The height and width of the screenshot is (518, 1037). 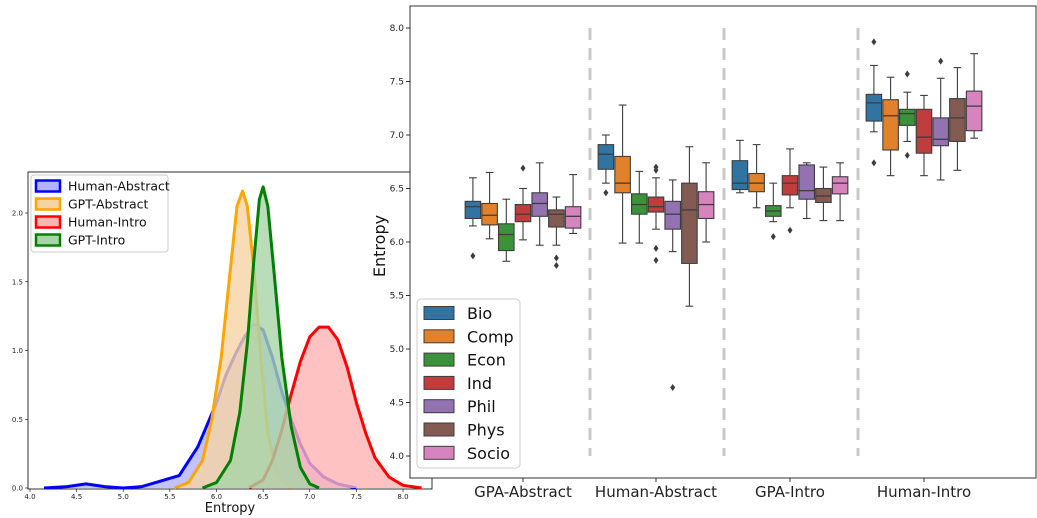 What do you see at coordinates (924, 492) in the screenshot?
I see `box-x-tick-label: Human-Intro` at bounding box center [924, 492].